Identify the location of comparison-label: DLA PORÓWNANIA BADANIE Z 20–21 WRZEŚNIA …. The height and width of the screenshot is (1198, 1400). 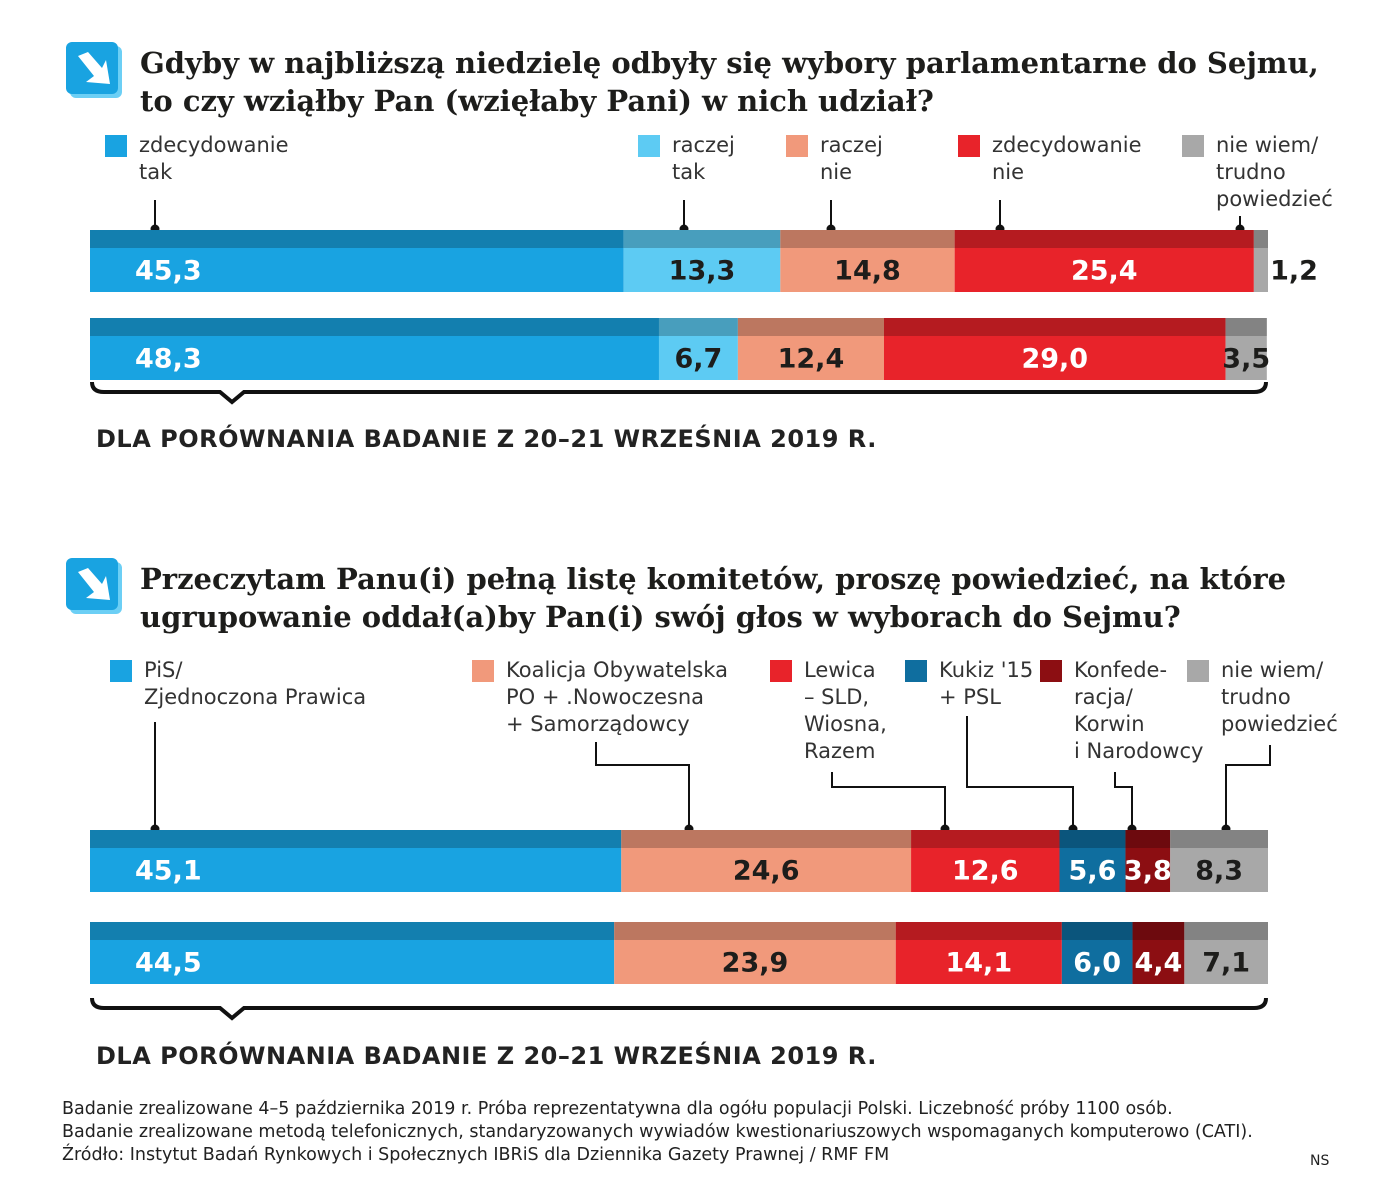
(486, 439).